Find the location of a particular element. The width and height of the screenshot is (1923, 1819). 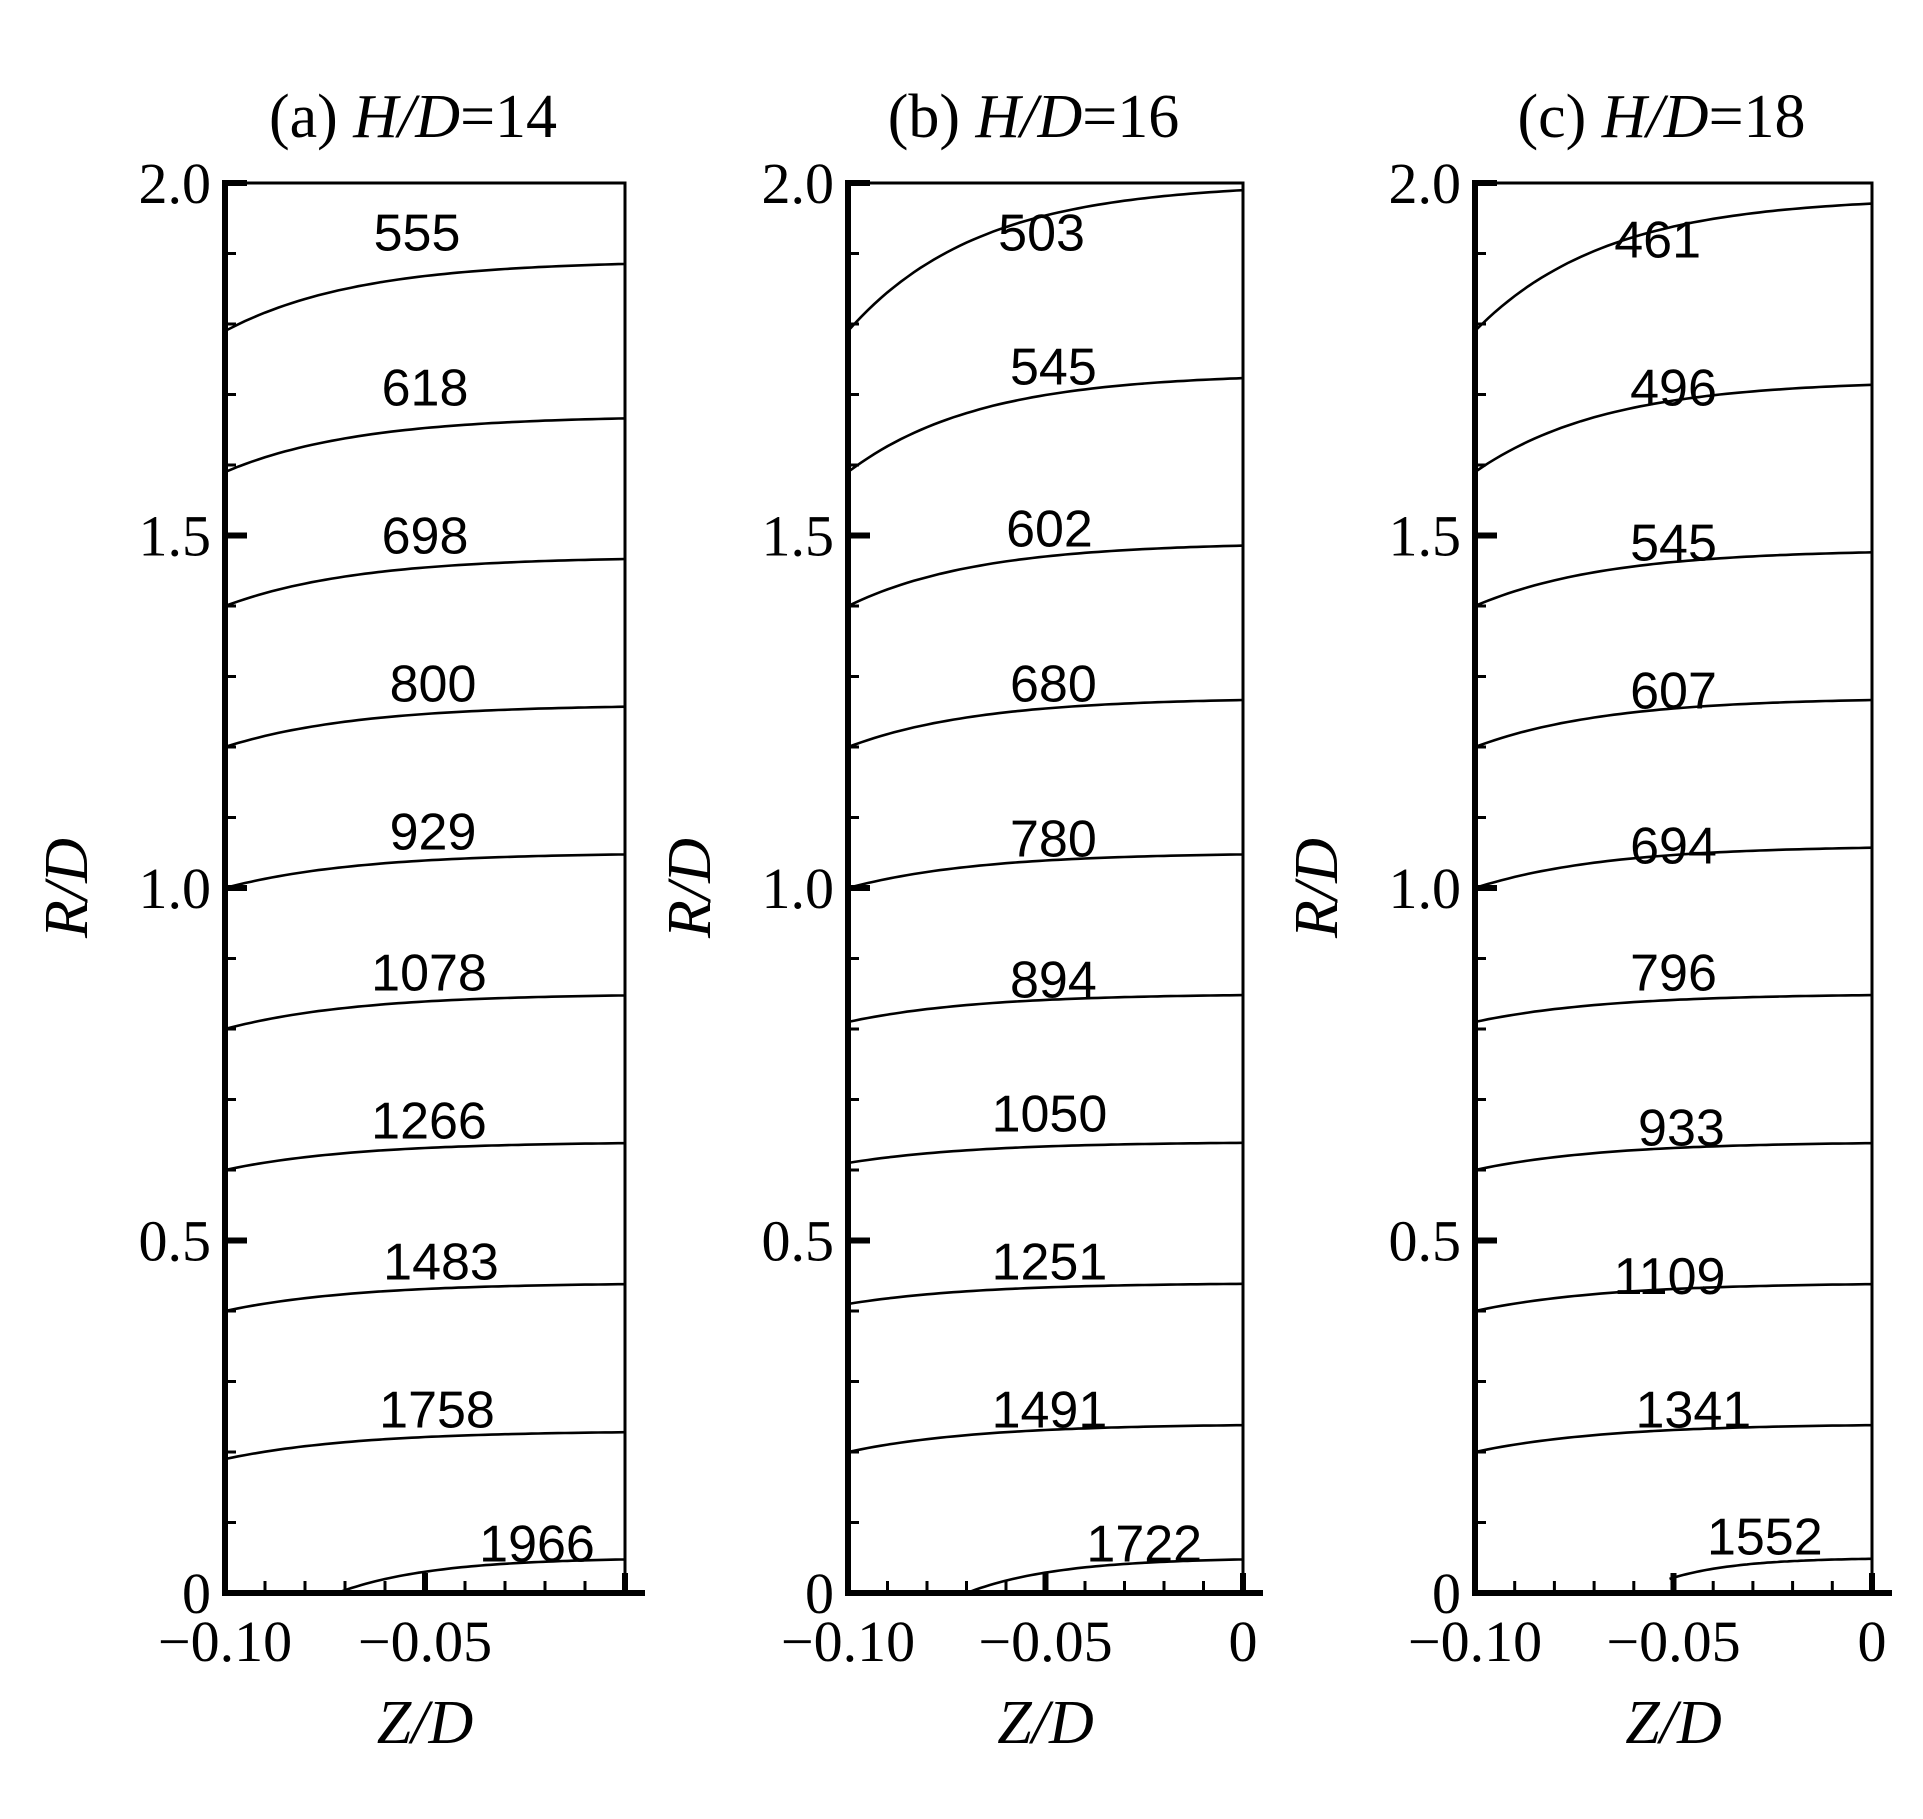

contour-label: 1483 is located at coordinates (441, 1263).